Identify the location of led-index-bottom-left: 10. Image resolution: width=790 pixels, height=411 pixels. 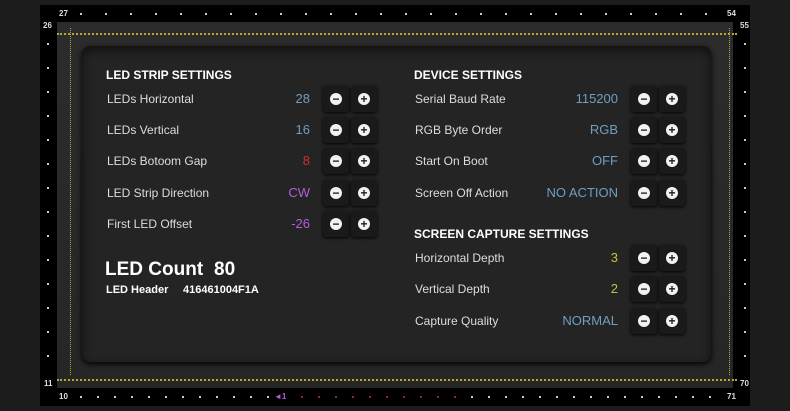
(63, 396).